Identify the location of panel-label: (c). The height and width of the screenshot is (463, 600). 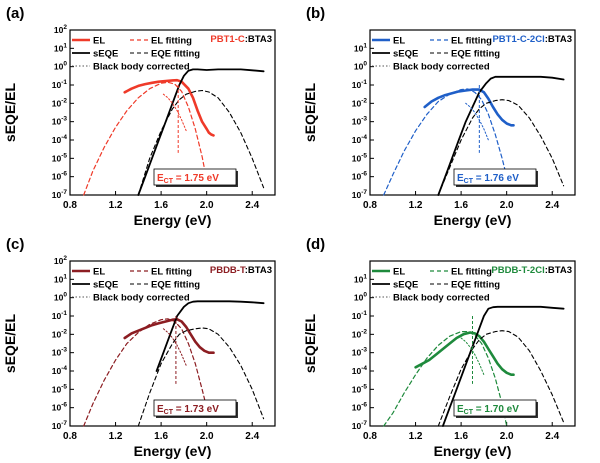
(15, 244).